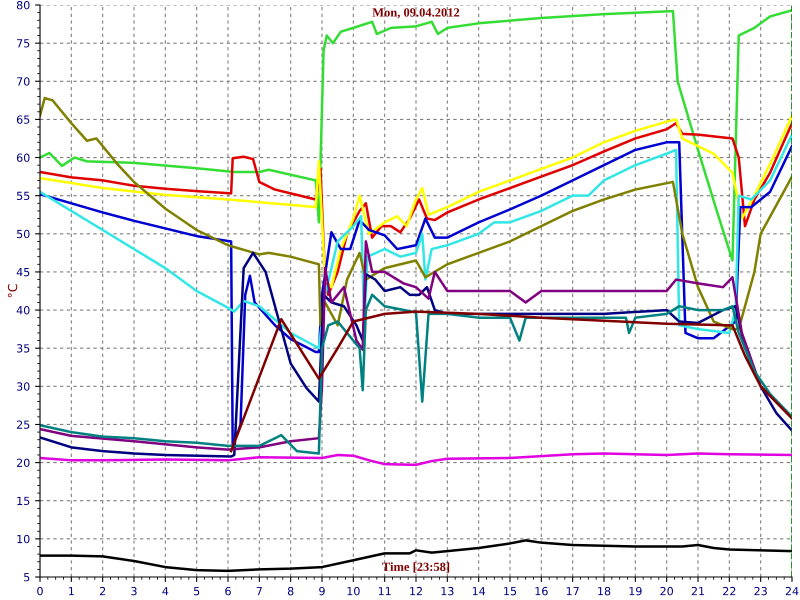 This screenshot has height=600, width=800. I want to click on x-tick-label: 20, so click(666, 591).